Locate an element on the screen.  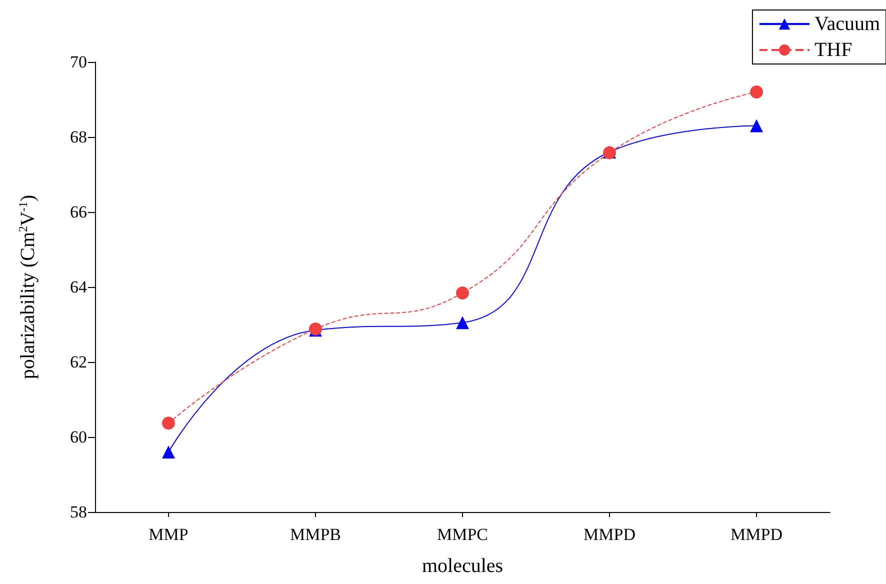
y-tick-label: 70 is located at coordinates (78, 62).